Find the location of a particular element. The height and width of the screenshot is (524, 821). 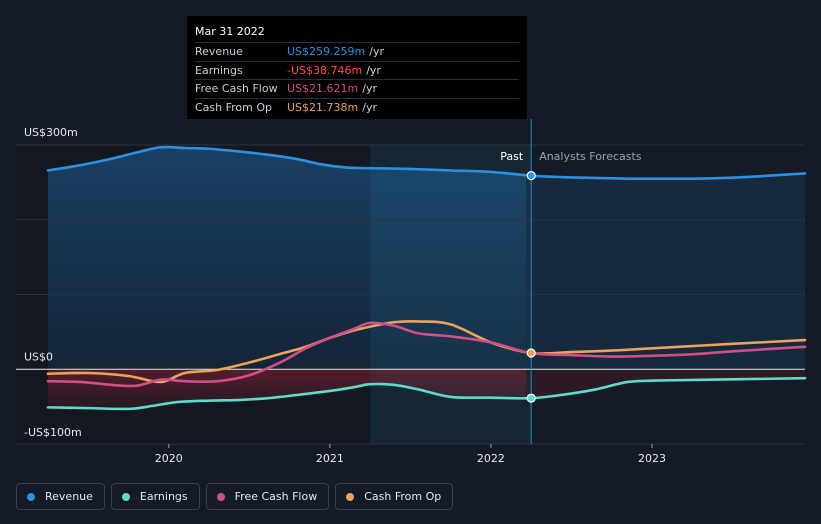

x-tick-label: 2023 is located at coordinates (652, 458).